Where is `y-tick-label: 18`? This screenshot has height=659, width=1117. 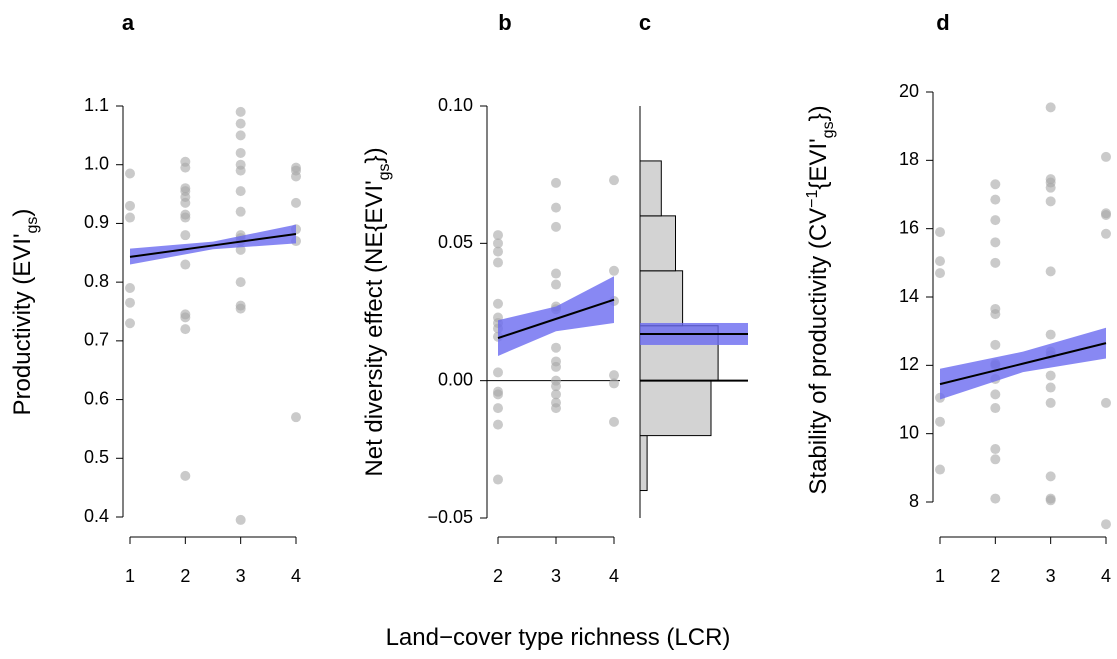
y-tick-label: 18 is located at coordinates (909, 159).